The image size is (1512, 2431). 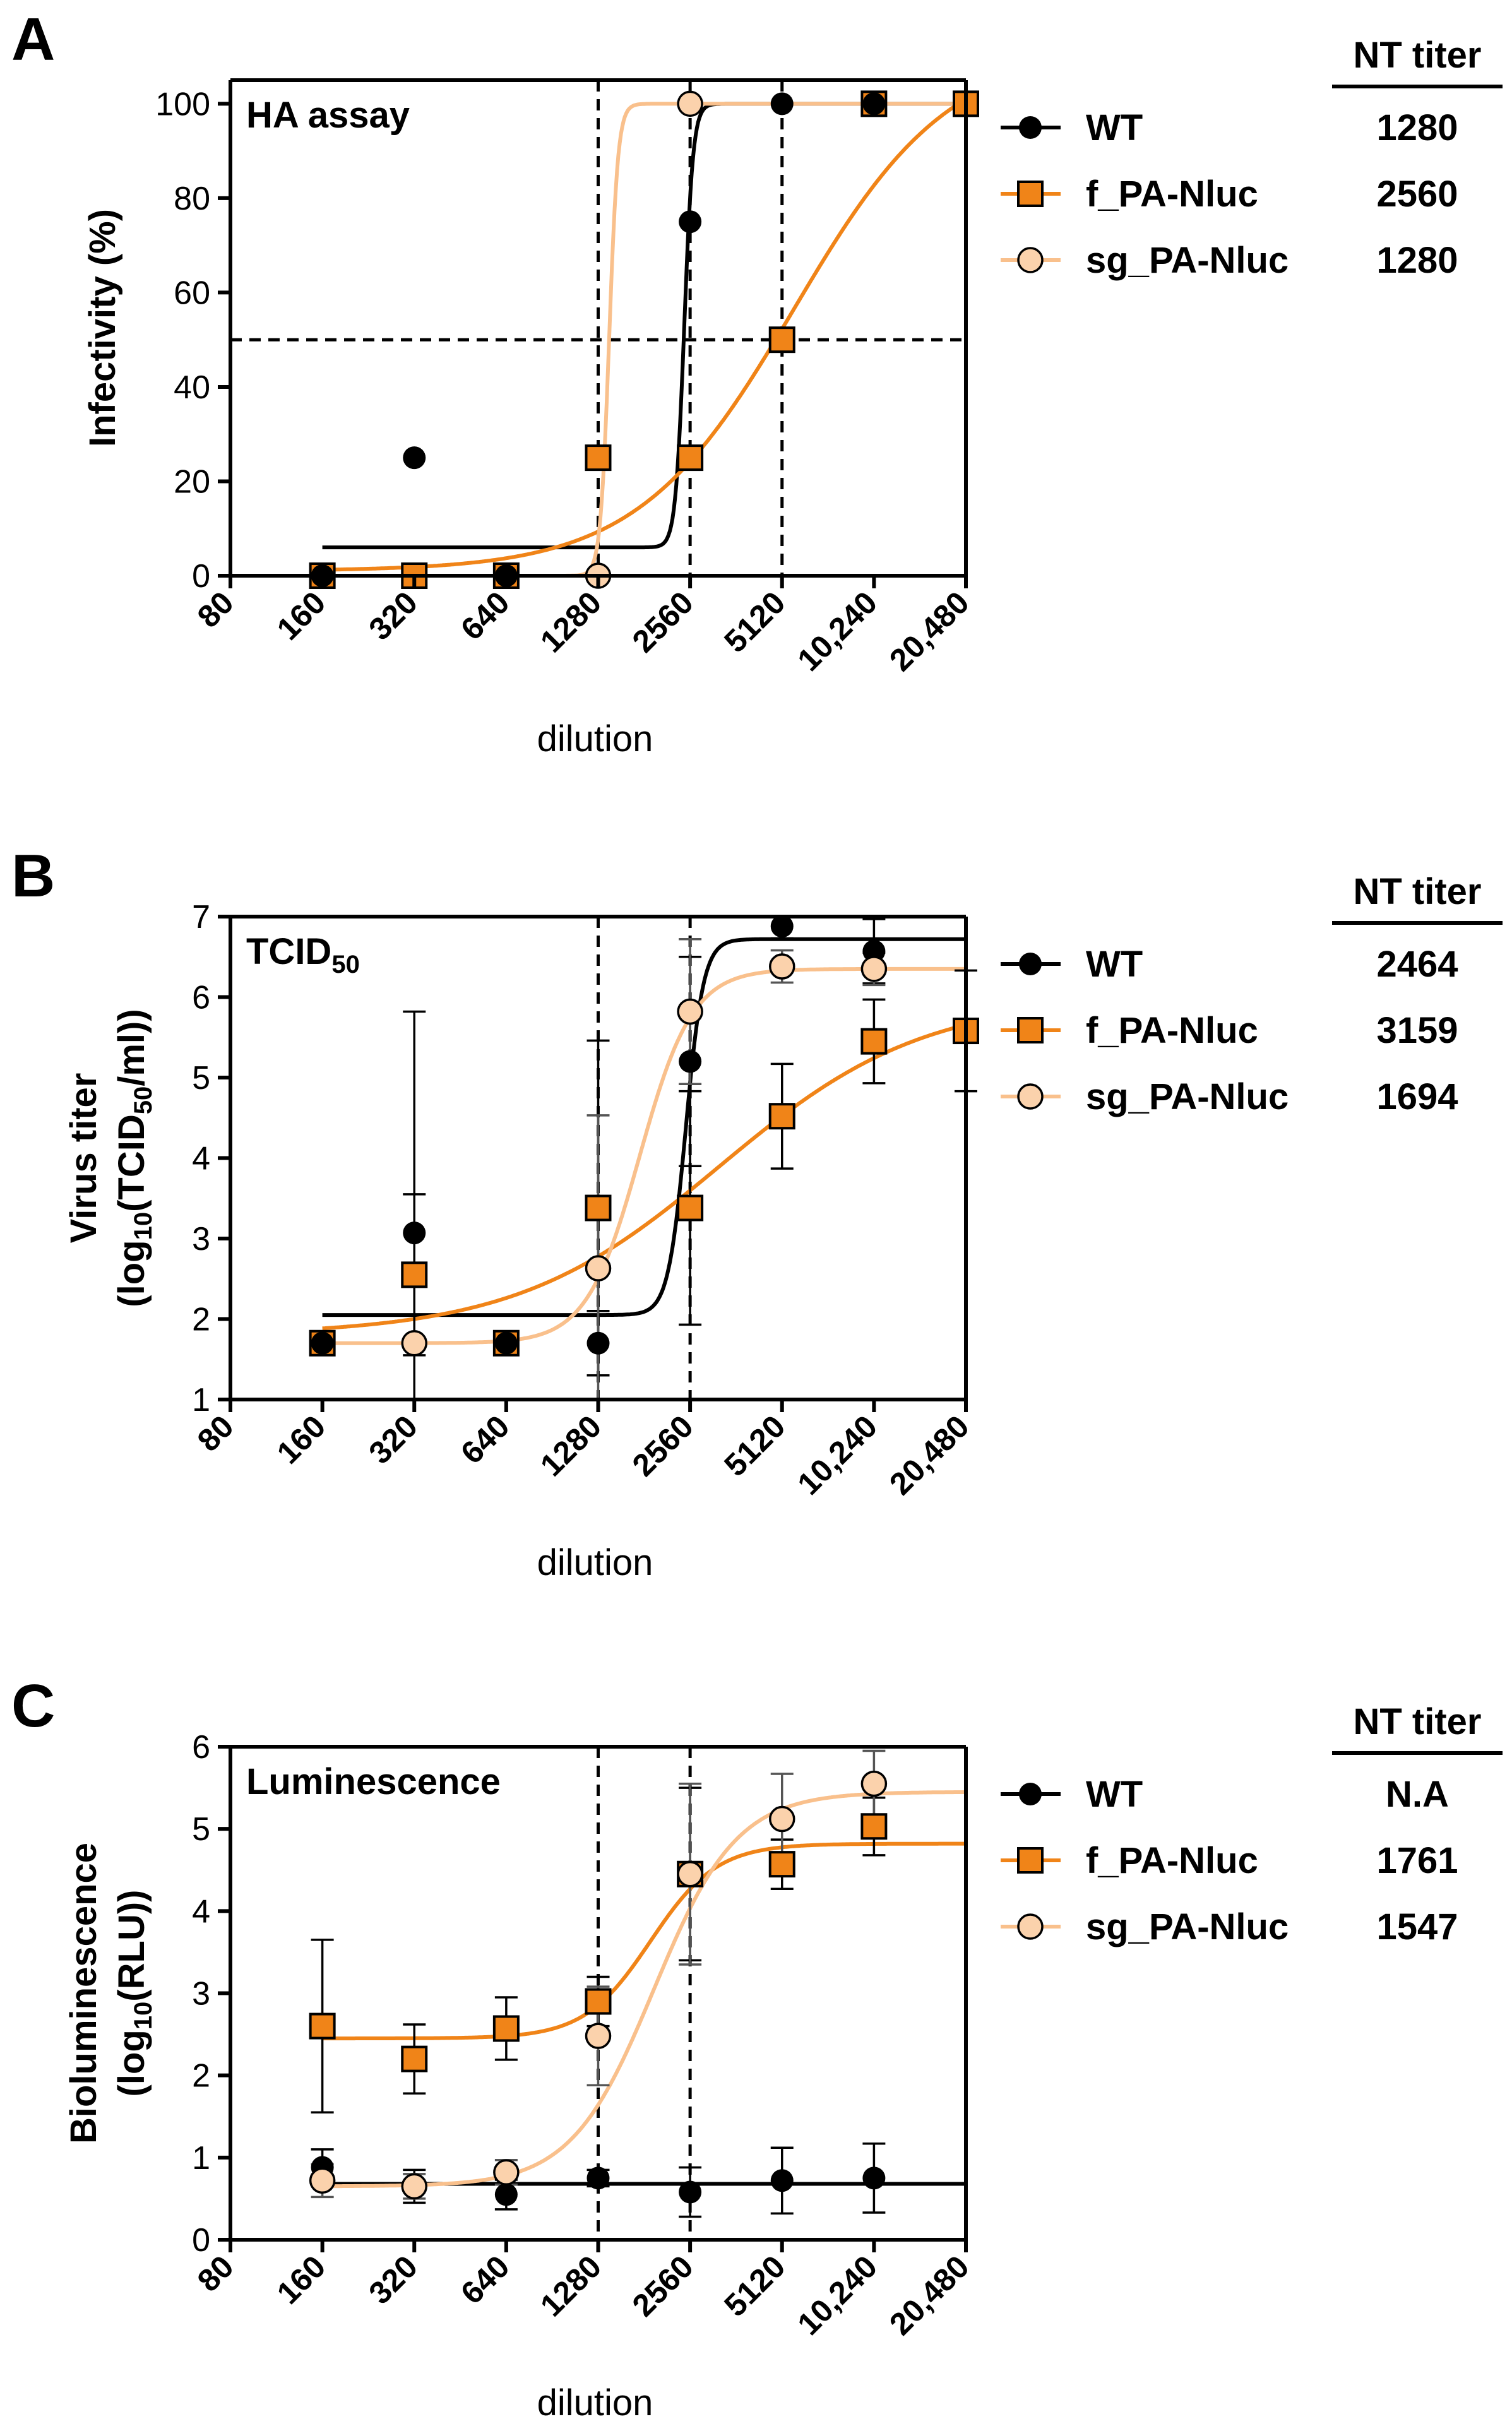 What do you see at coordinates (83, 1158) in the screenshot?
I see `y-axis-label: Virus titer` at bounding box center [83, 1158].